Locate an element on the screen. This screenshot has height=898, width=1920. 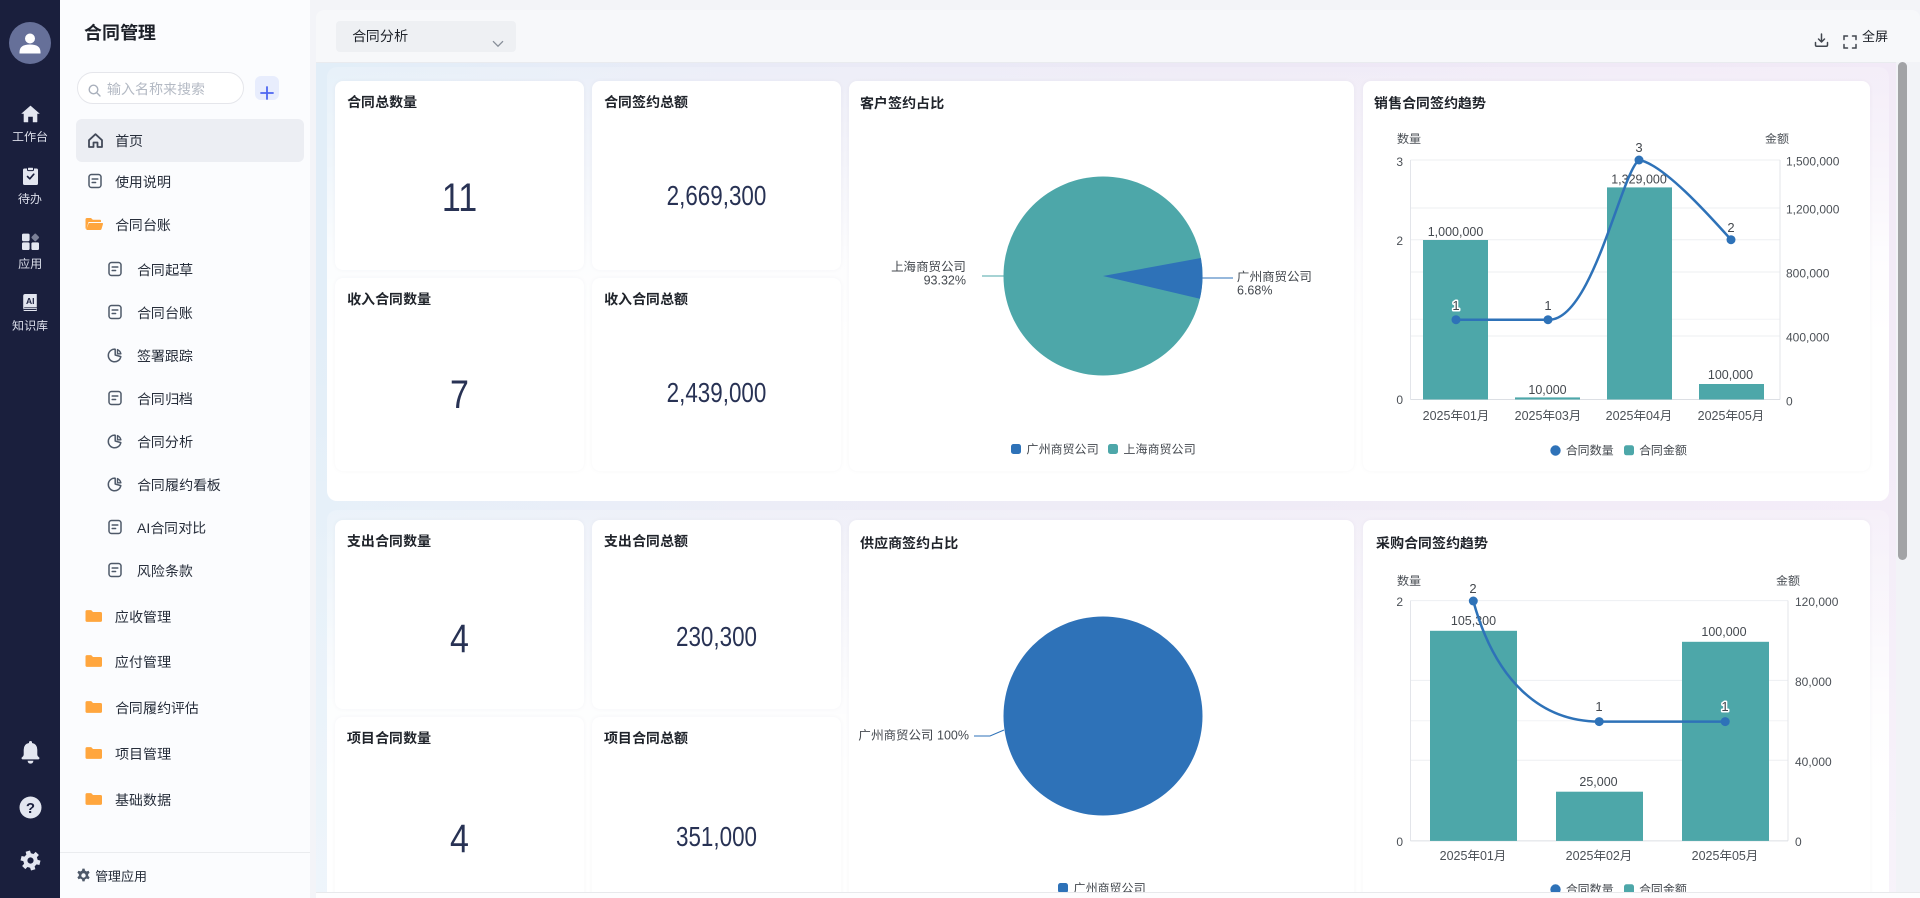
svg-text: 105,300 is located at coordinates (1473, 619).